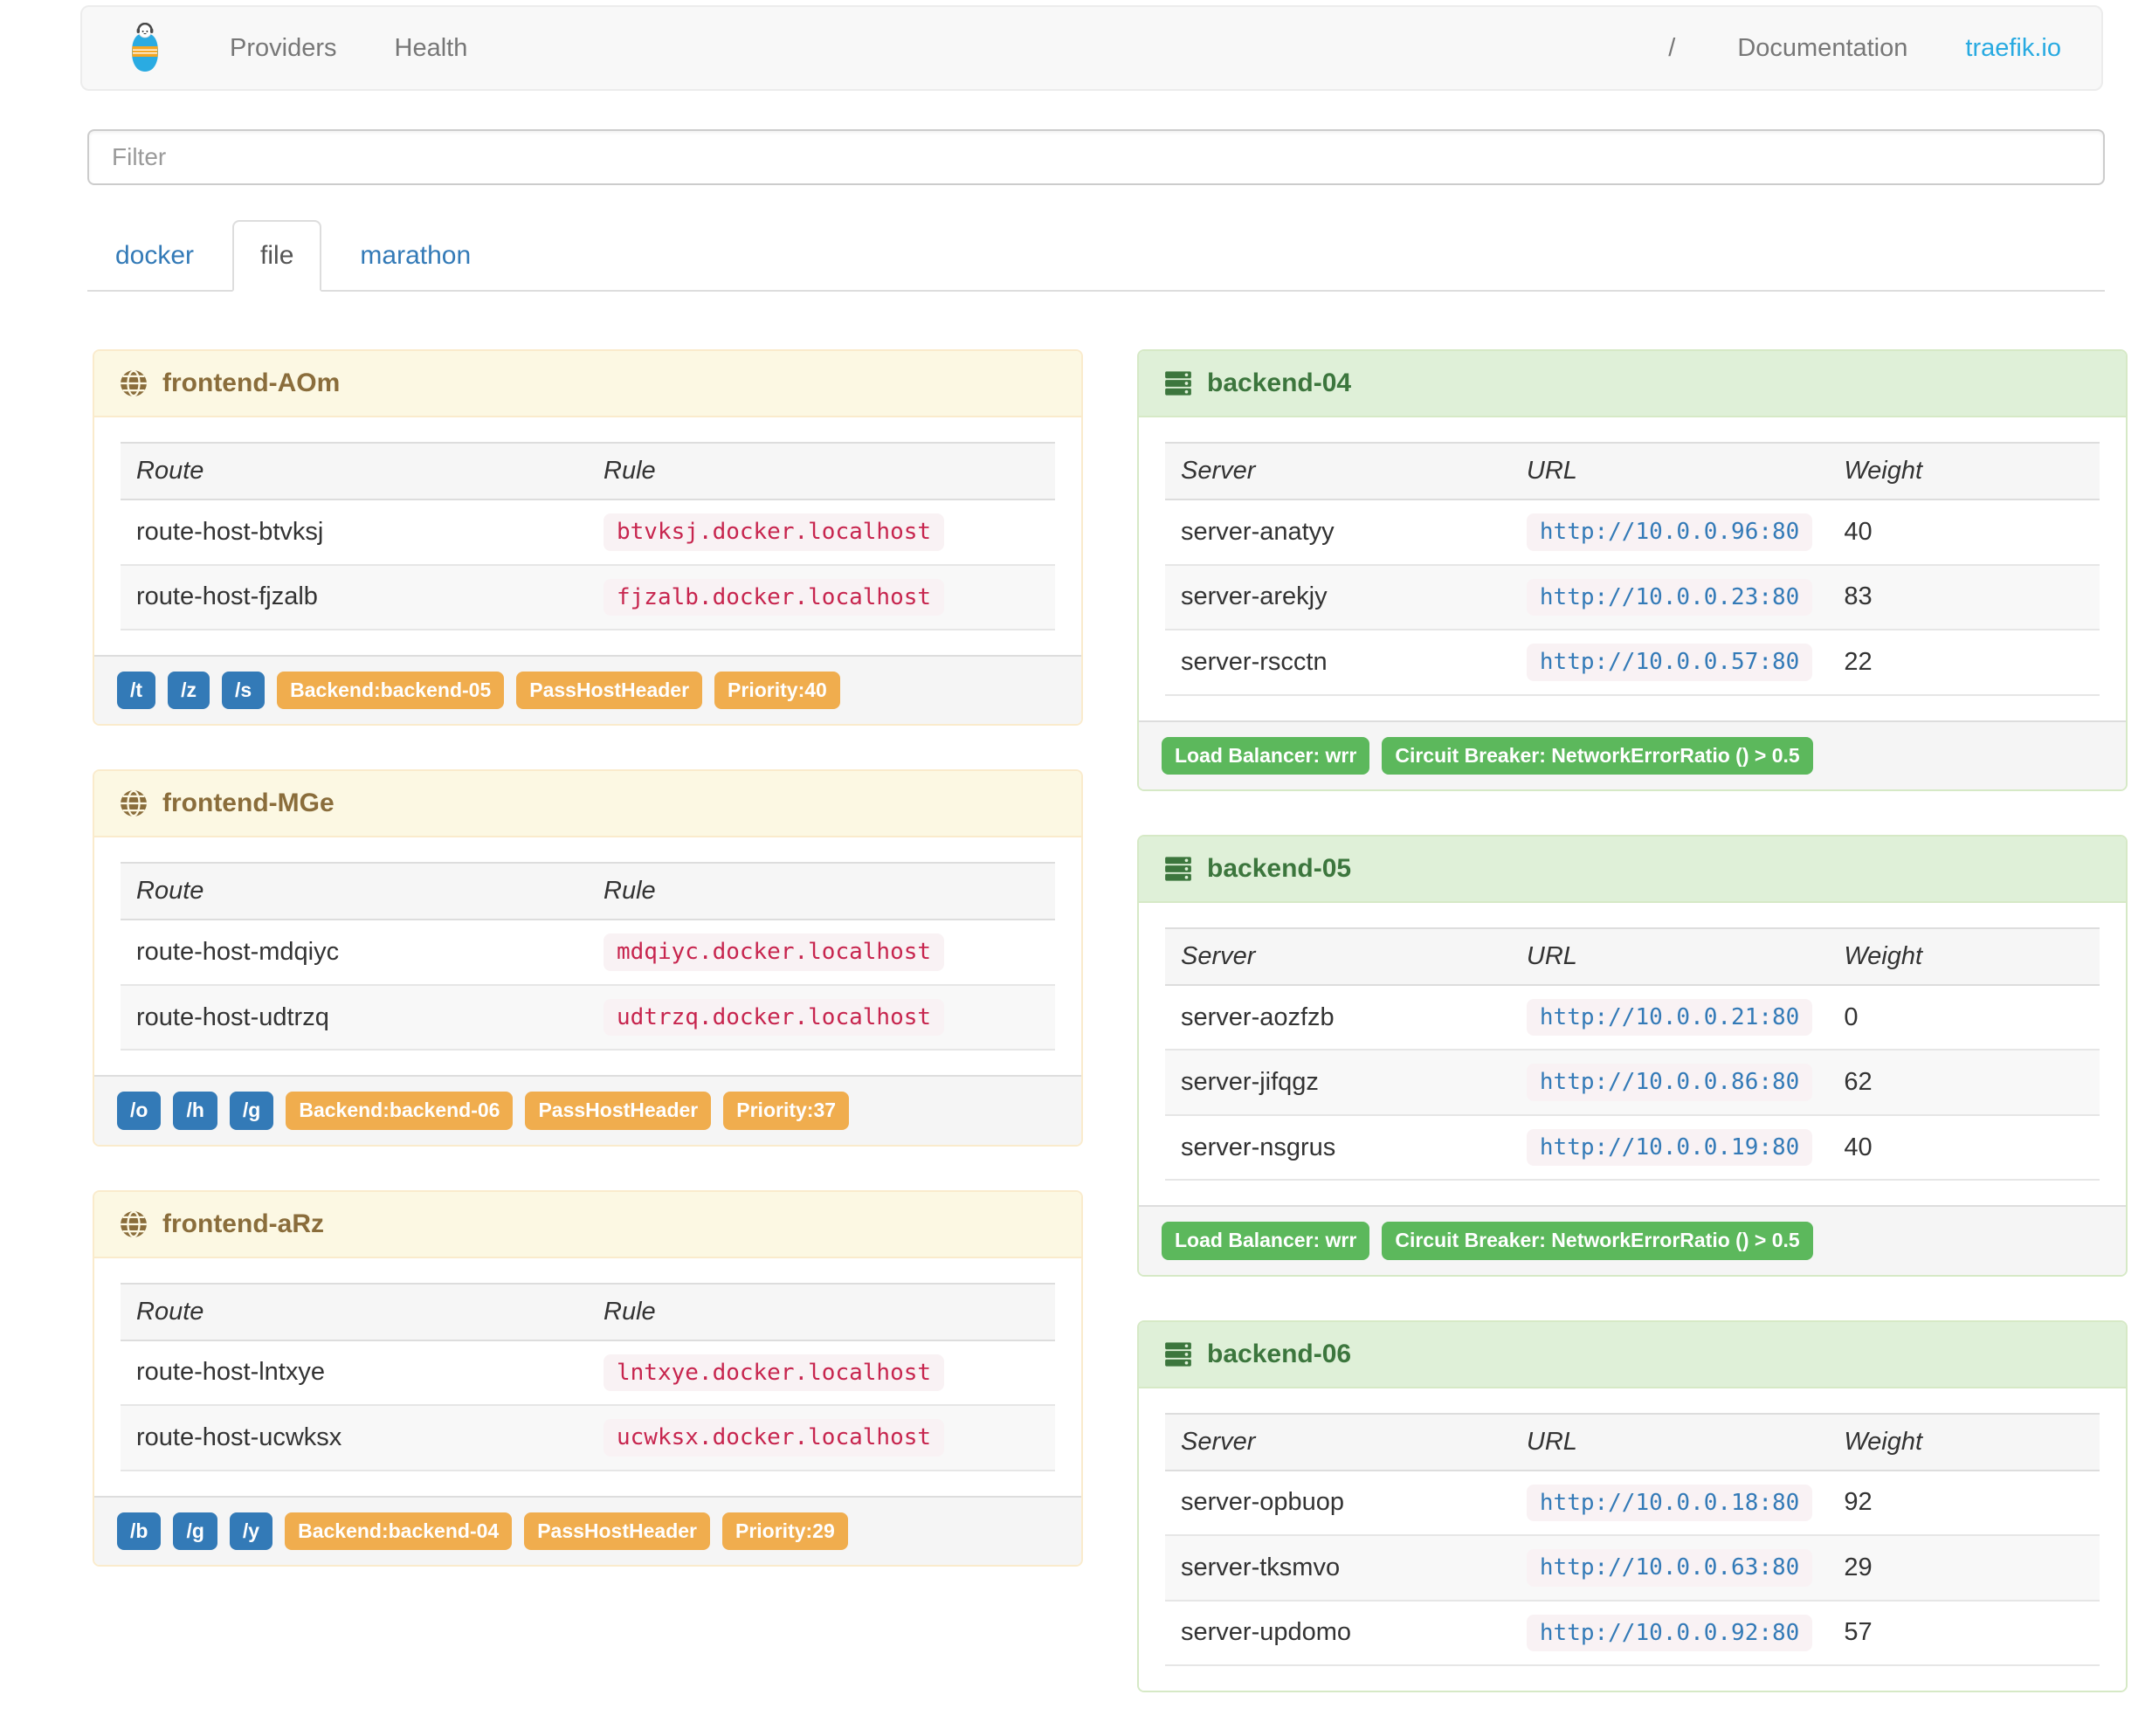 This screenshot has width=2152, height=1736. Describe the element at coordinates (243, 1223) in the screenshot. I see `panel-title: frontend-aRz` at that location.